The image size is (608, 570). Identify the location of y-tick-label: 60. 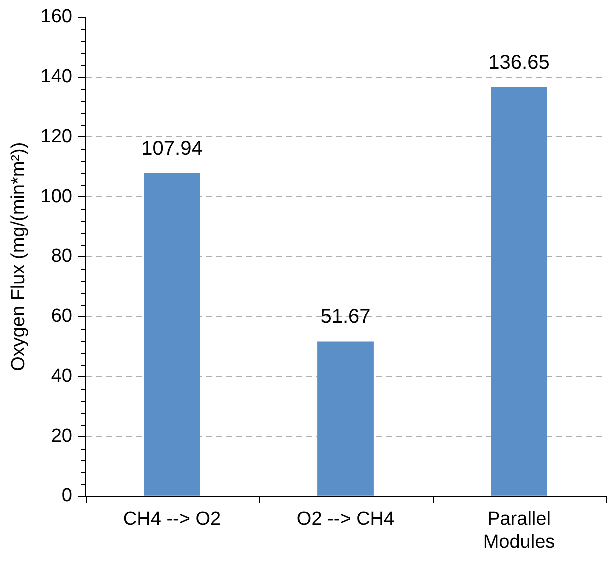
(61, 317).